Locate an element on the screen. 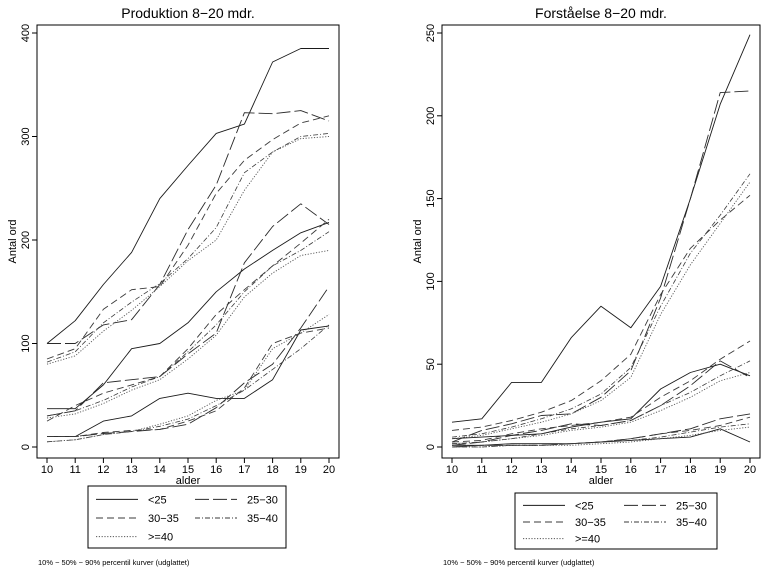  panel-2-y-tick-label: 50 is located at coordinates (431, 364).